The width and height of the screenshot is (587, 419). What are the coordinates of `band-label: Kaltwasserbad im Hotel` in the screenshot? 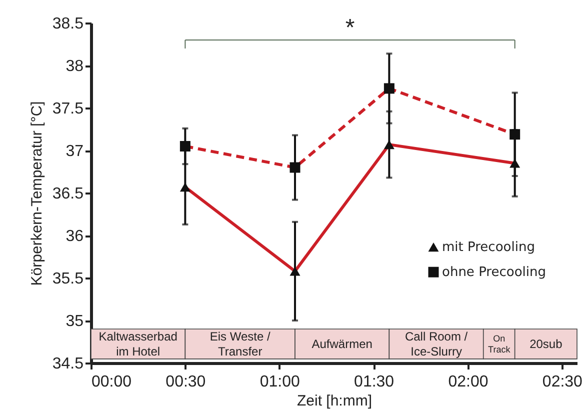 It's located at (138, 343).